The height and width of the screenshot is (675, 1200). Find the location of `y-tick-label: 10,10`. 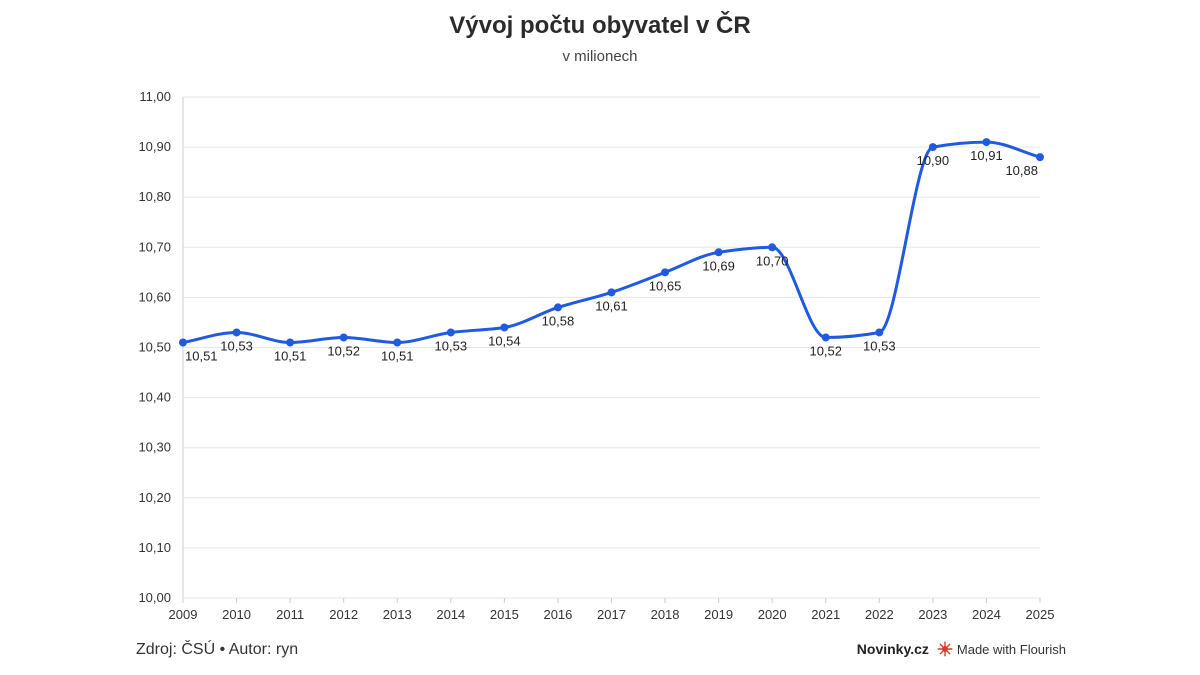

y-tick-label: 10,10 is located at coordinates (154, 547).